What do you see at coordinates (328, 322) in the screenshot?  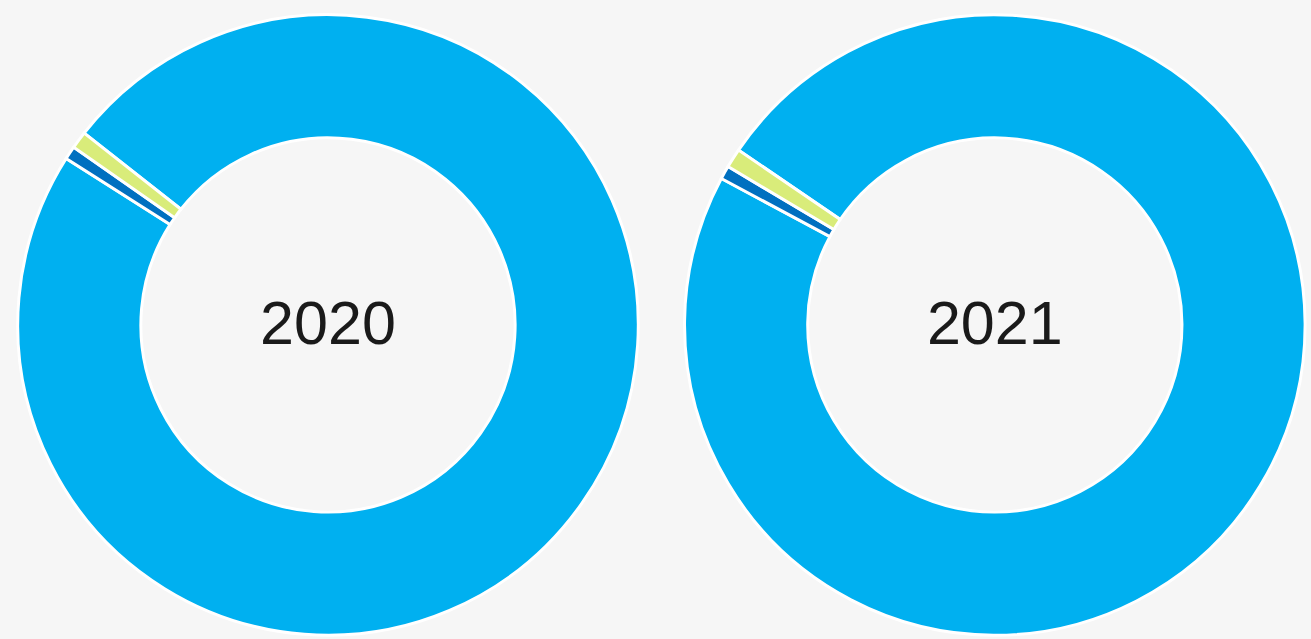 I see `text: 2020` at bounding box center [328, 322].